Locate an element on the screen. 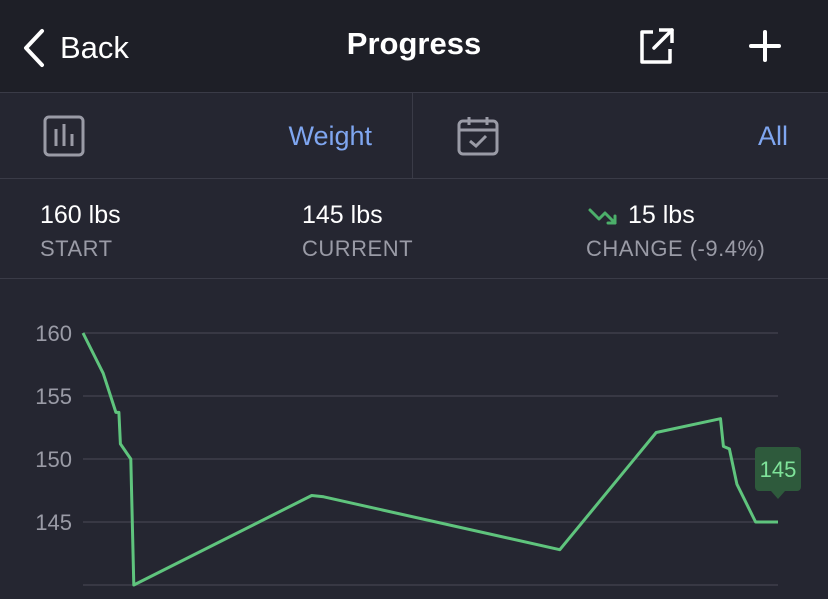 Image resolution: width=828 pixels, height=599 pixels. stat-start: 160 lbs START is located at coordinates (80, 231).